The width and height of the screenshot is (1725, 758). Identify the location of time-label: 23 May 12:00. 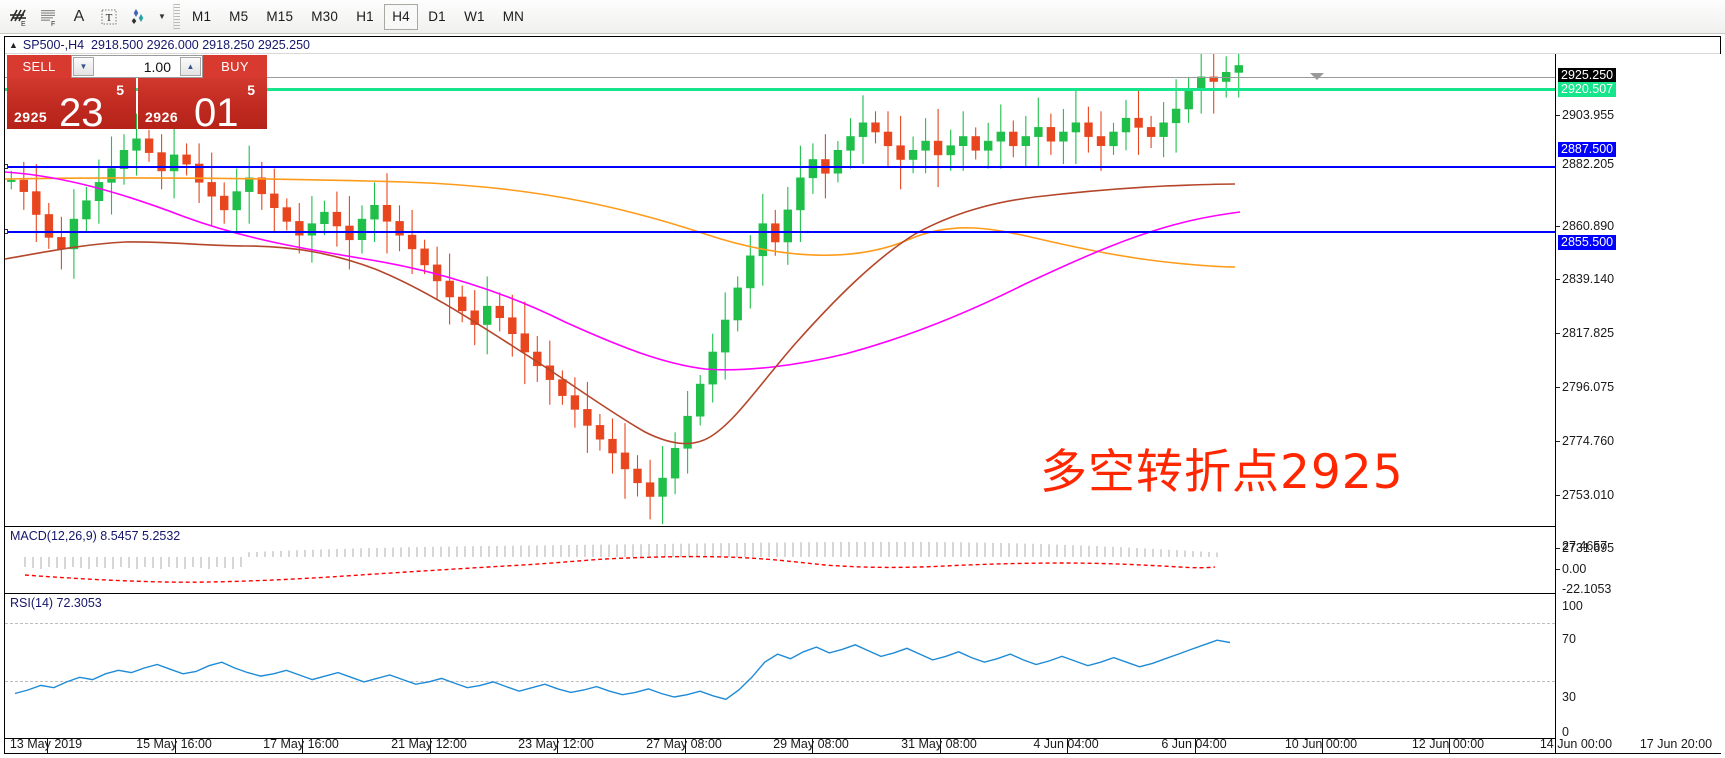
(556, 744).